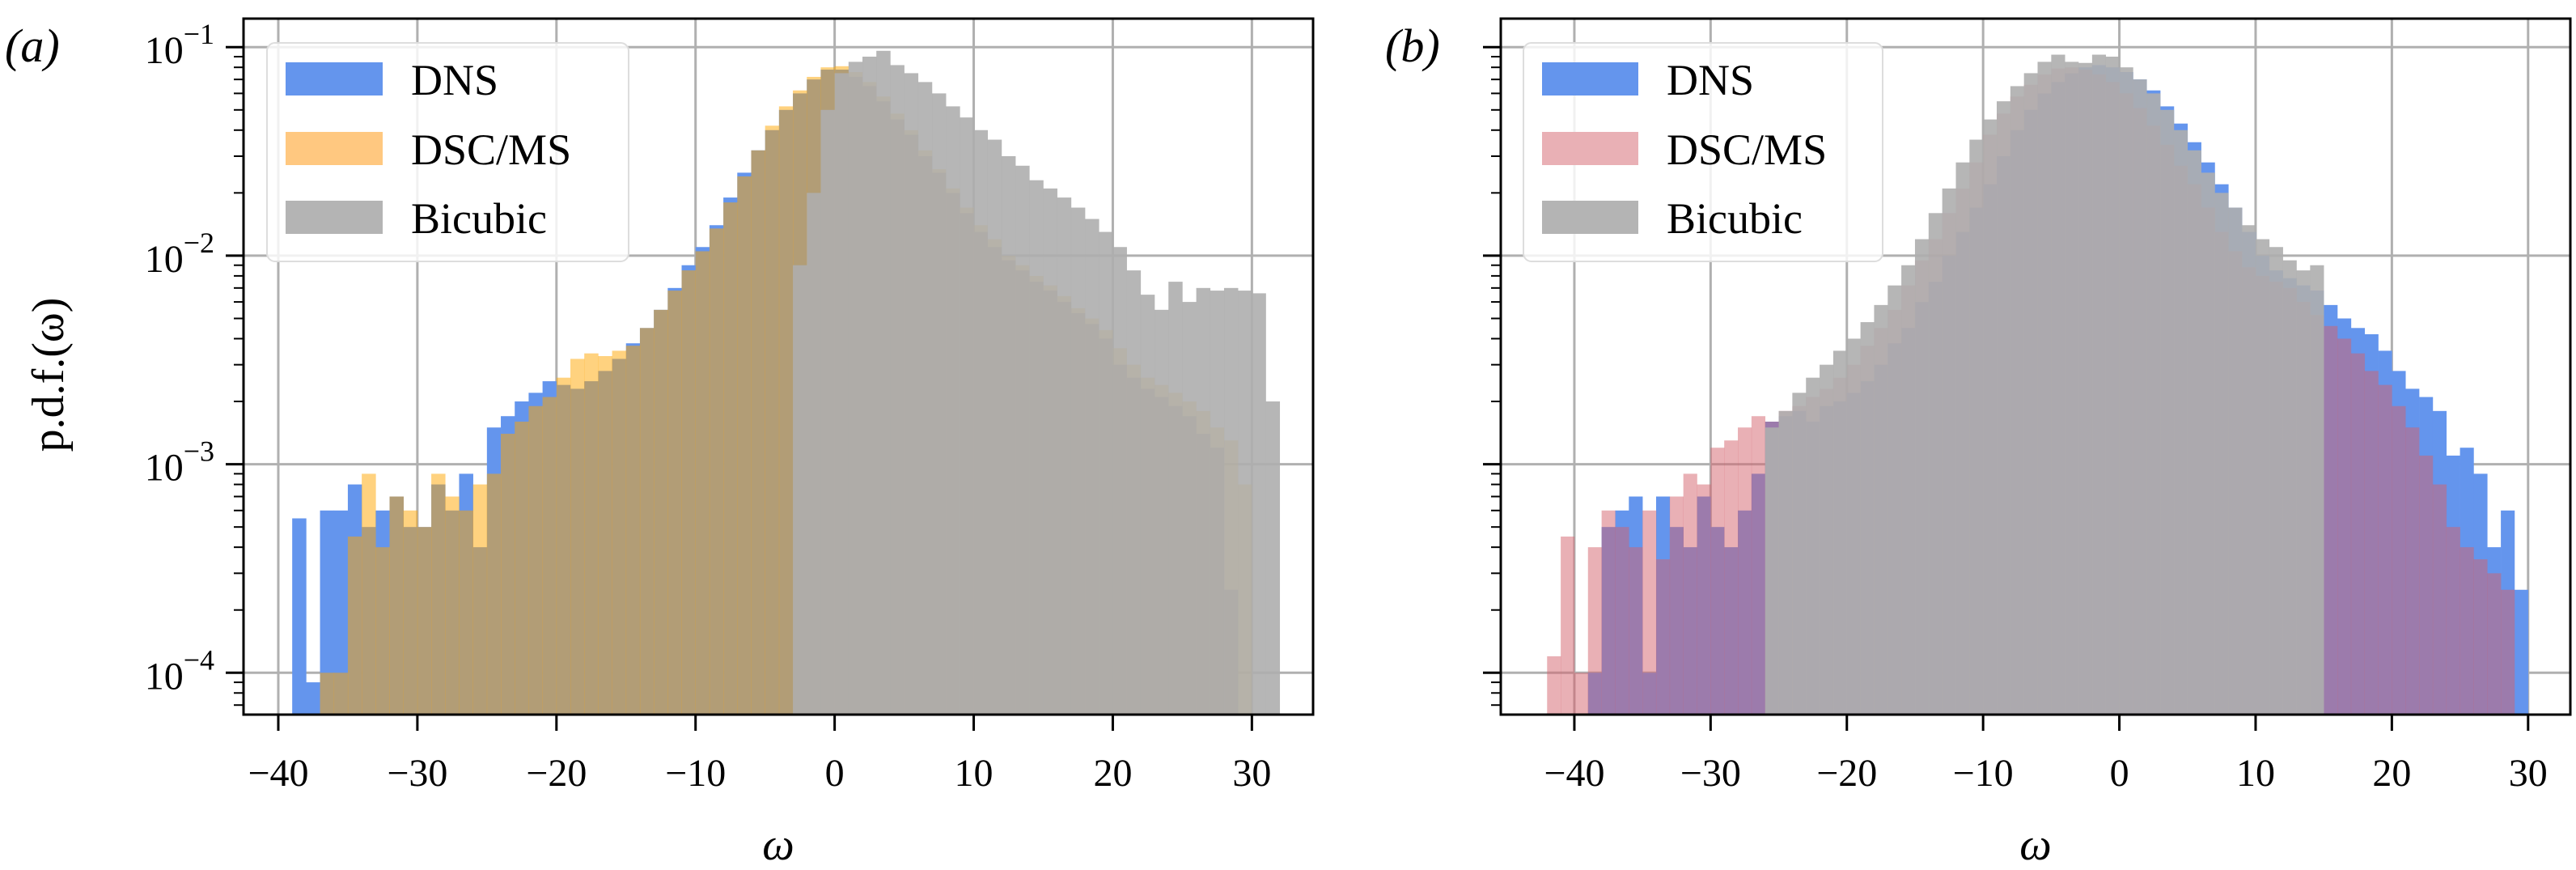 This screenshot has height=870, width=2576. I want to click on legend-b: DNS DSC/MS Bicubic, so click(1703, 152).